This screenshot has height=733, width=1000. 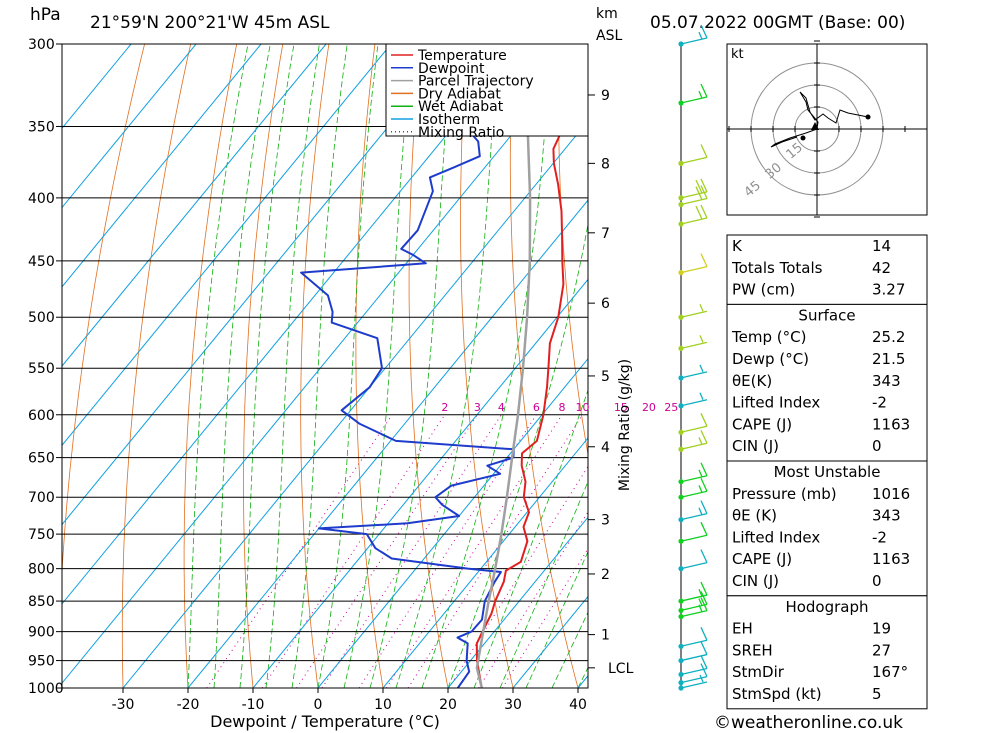 What do you see at coordinates (879, 537) in the screenshot?
I see `table-value: -2` at bounding box center [879, 537].